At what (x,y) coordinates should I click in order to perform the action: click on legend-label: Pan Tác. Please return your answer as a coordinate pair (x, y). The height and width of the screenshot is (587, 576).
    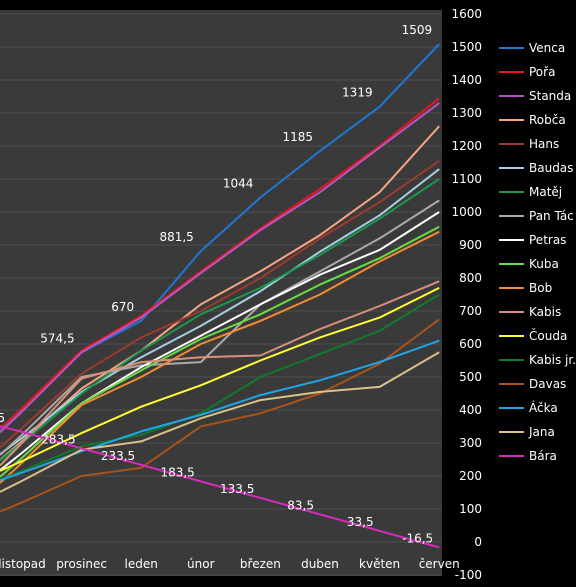
    Looking at the image, I should click on (551, 216).